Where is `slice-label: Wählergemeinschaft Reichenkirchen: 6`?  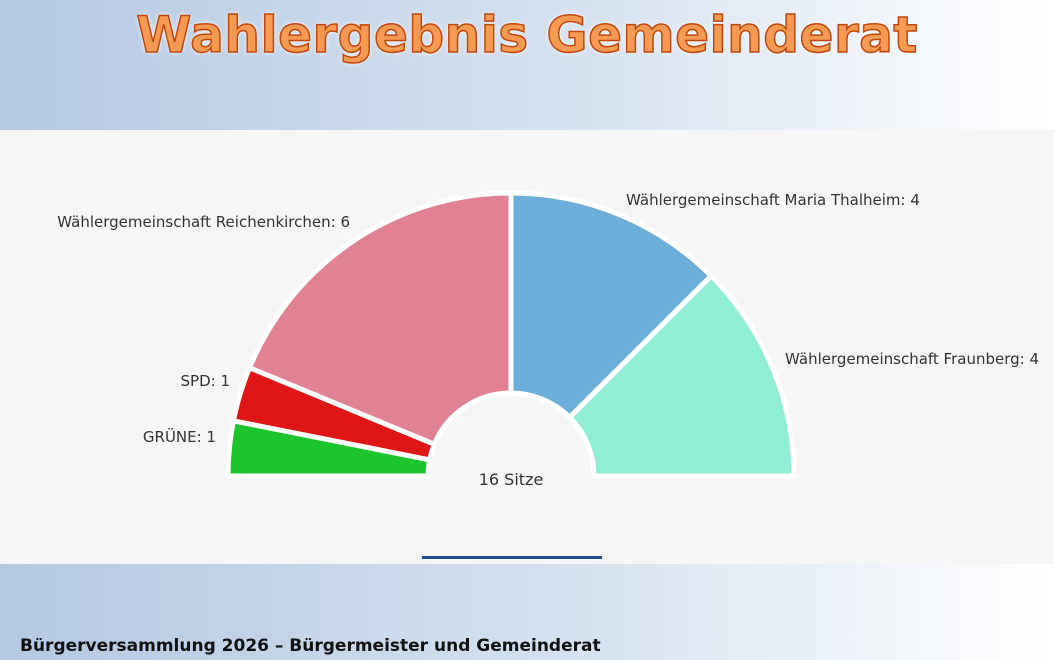 slice-label: Wählergemeinschaft Reichenkirchen: 6 is located at coordinates (203, 222).